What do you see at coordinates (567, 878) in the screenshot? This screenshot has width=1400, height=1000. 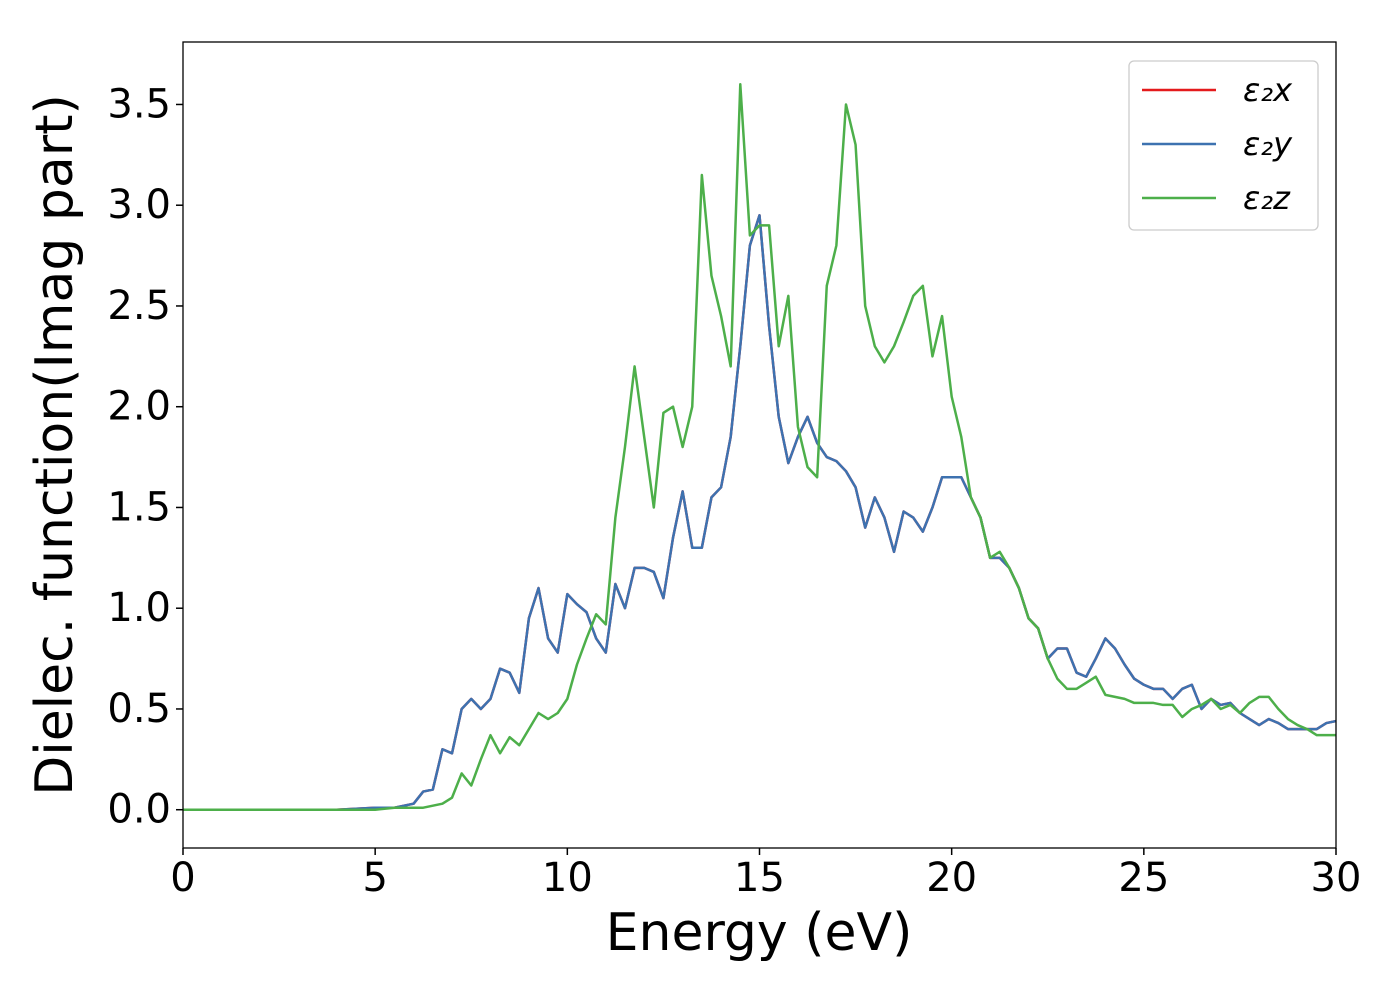 I see `x-tick-label: 10` at bounding box center [567, 878].